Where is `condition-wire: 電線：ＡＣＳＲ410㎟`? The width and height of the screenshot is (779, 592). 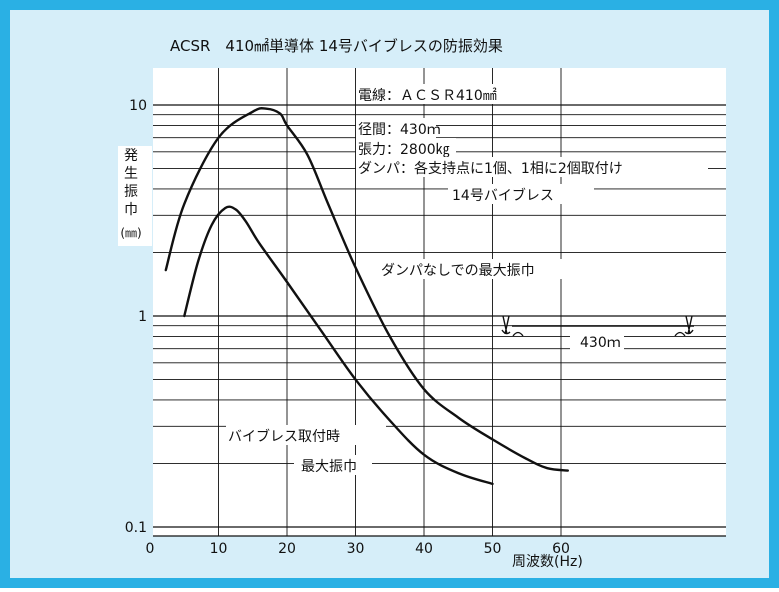
condition-wire: 電線：ＡＣＳＲ410㎟ is located at coordinates (427, 96).